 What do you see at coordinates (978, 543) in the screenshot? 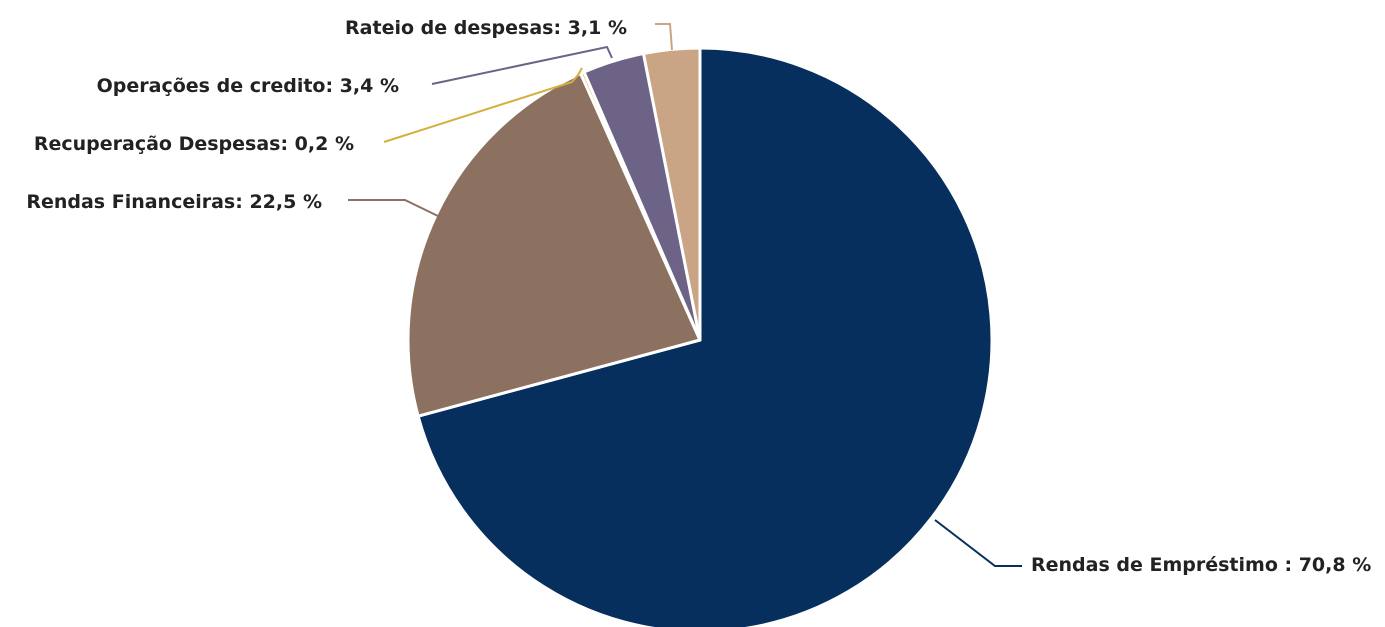
I see `leader-line-rendas-de-emprestimo` at bounding box center [978, 543].